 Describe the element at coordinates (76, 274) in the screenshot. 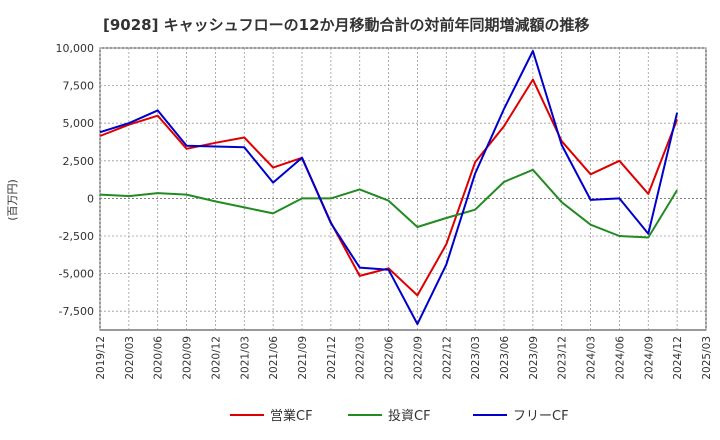

I see `y-tick-label: -5,000` at that location.